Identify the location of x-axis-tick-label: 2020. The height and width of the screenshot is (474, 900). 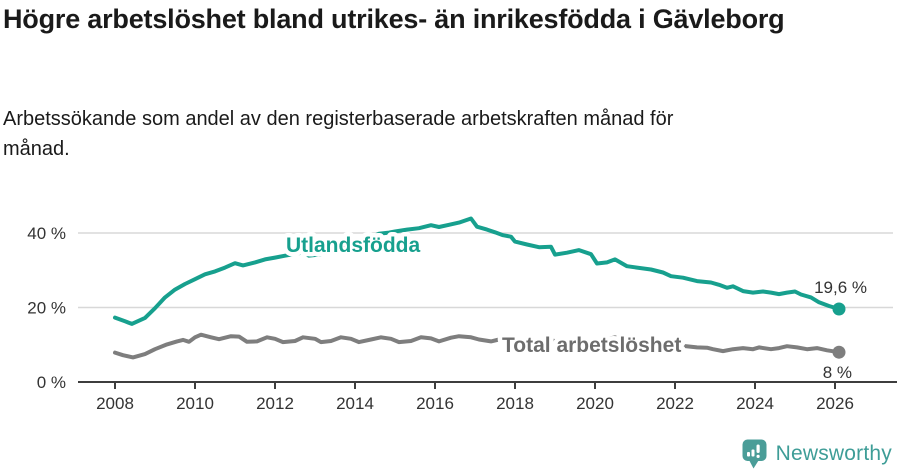
(595, 403).